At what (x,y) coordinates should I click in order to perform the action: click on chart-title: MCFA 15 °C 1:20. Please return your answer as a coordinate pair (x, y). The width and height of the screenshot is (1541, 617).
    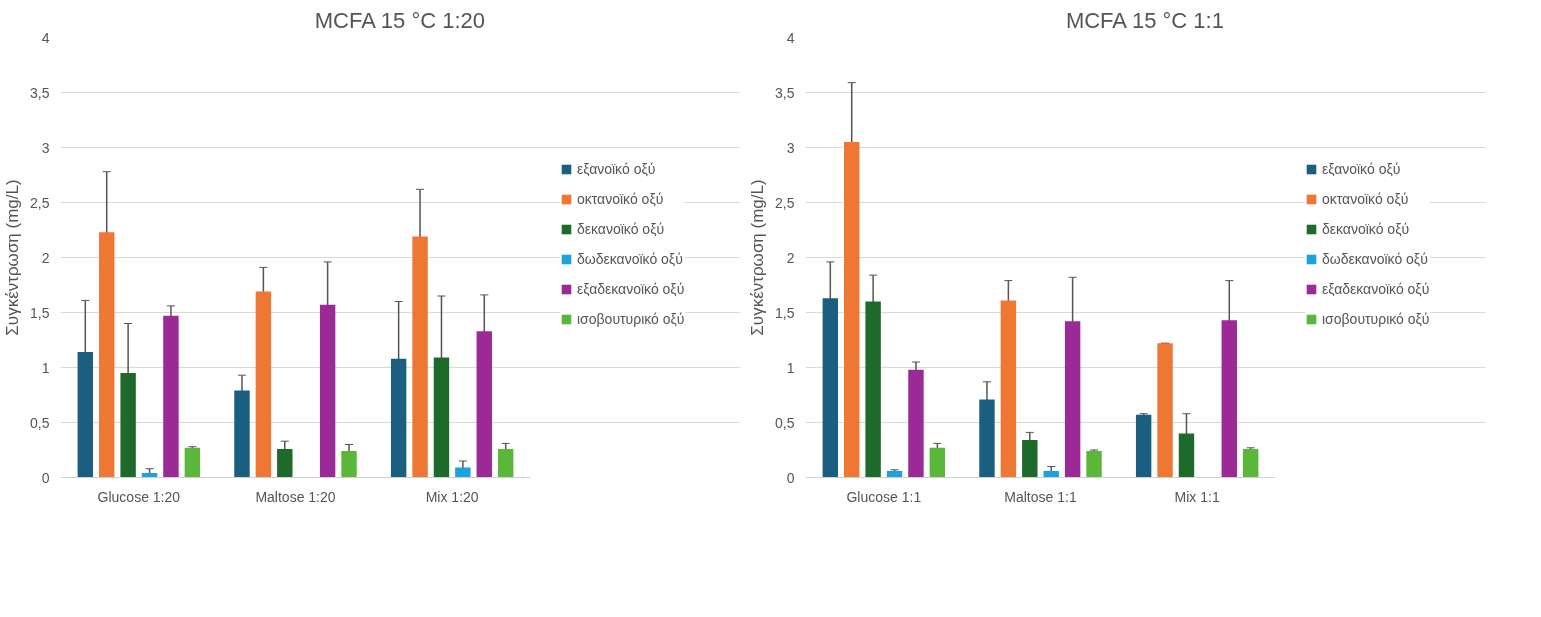
    Looking at the image, I should click on (400, 20).